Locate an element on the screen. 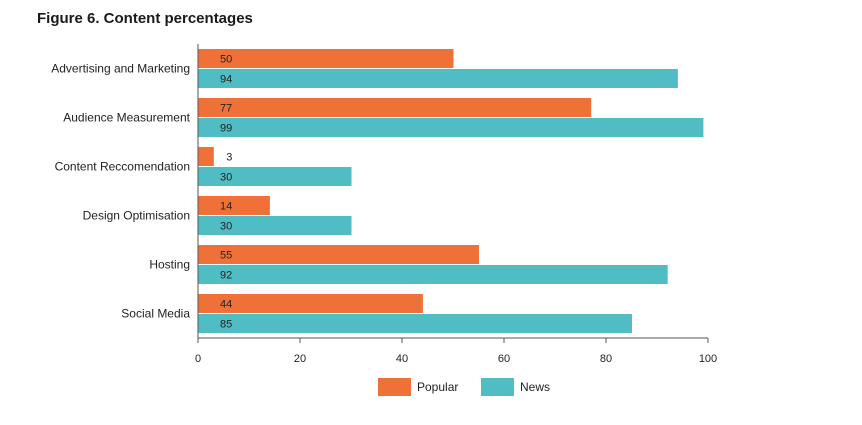 The height and width of the screenshot is (425, 862). data-label-popular: 14 is located at coordinates (226, 207).